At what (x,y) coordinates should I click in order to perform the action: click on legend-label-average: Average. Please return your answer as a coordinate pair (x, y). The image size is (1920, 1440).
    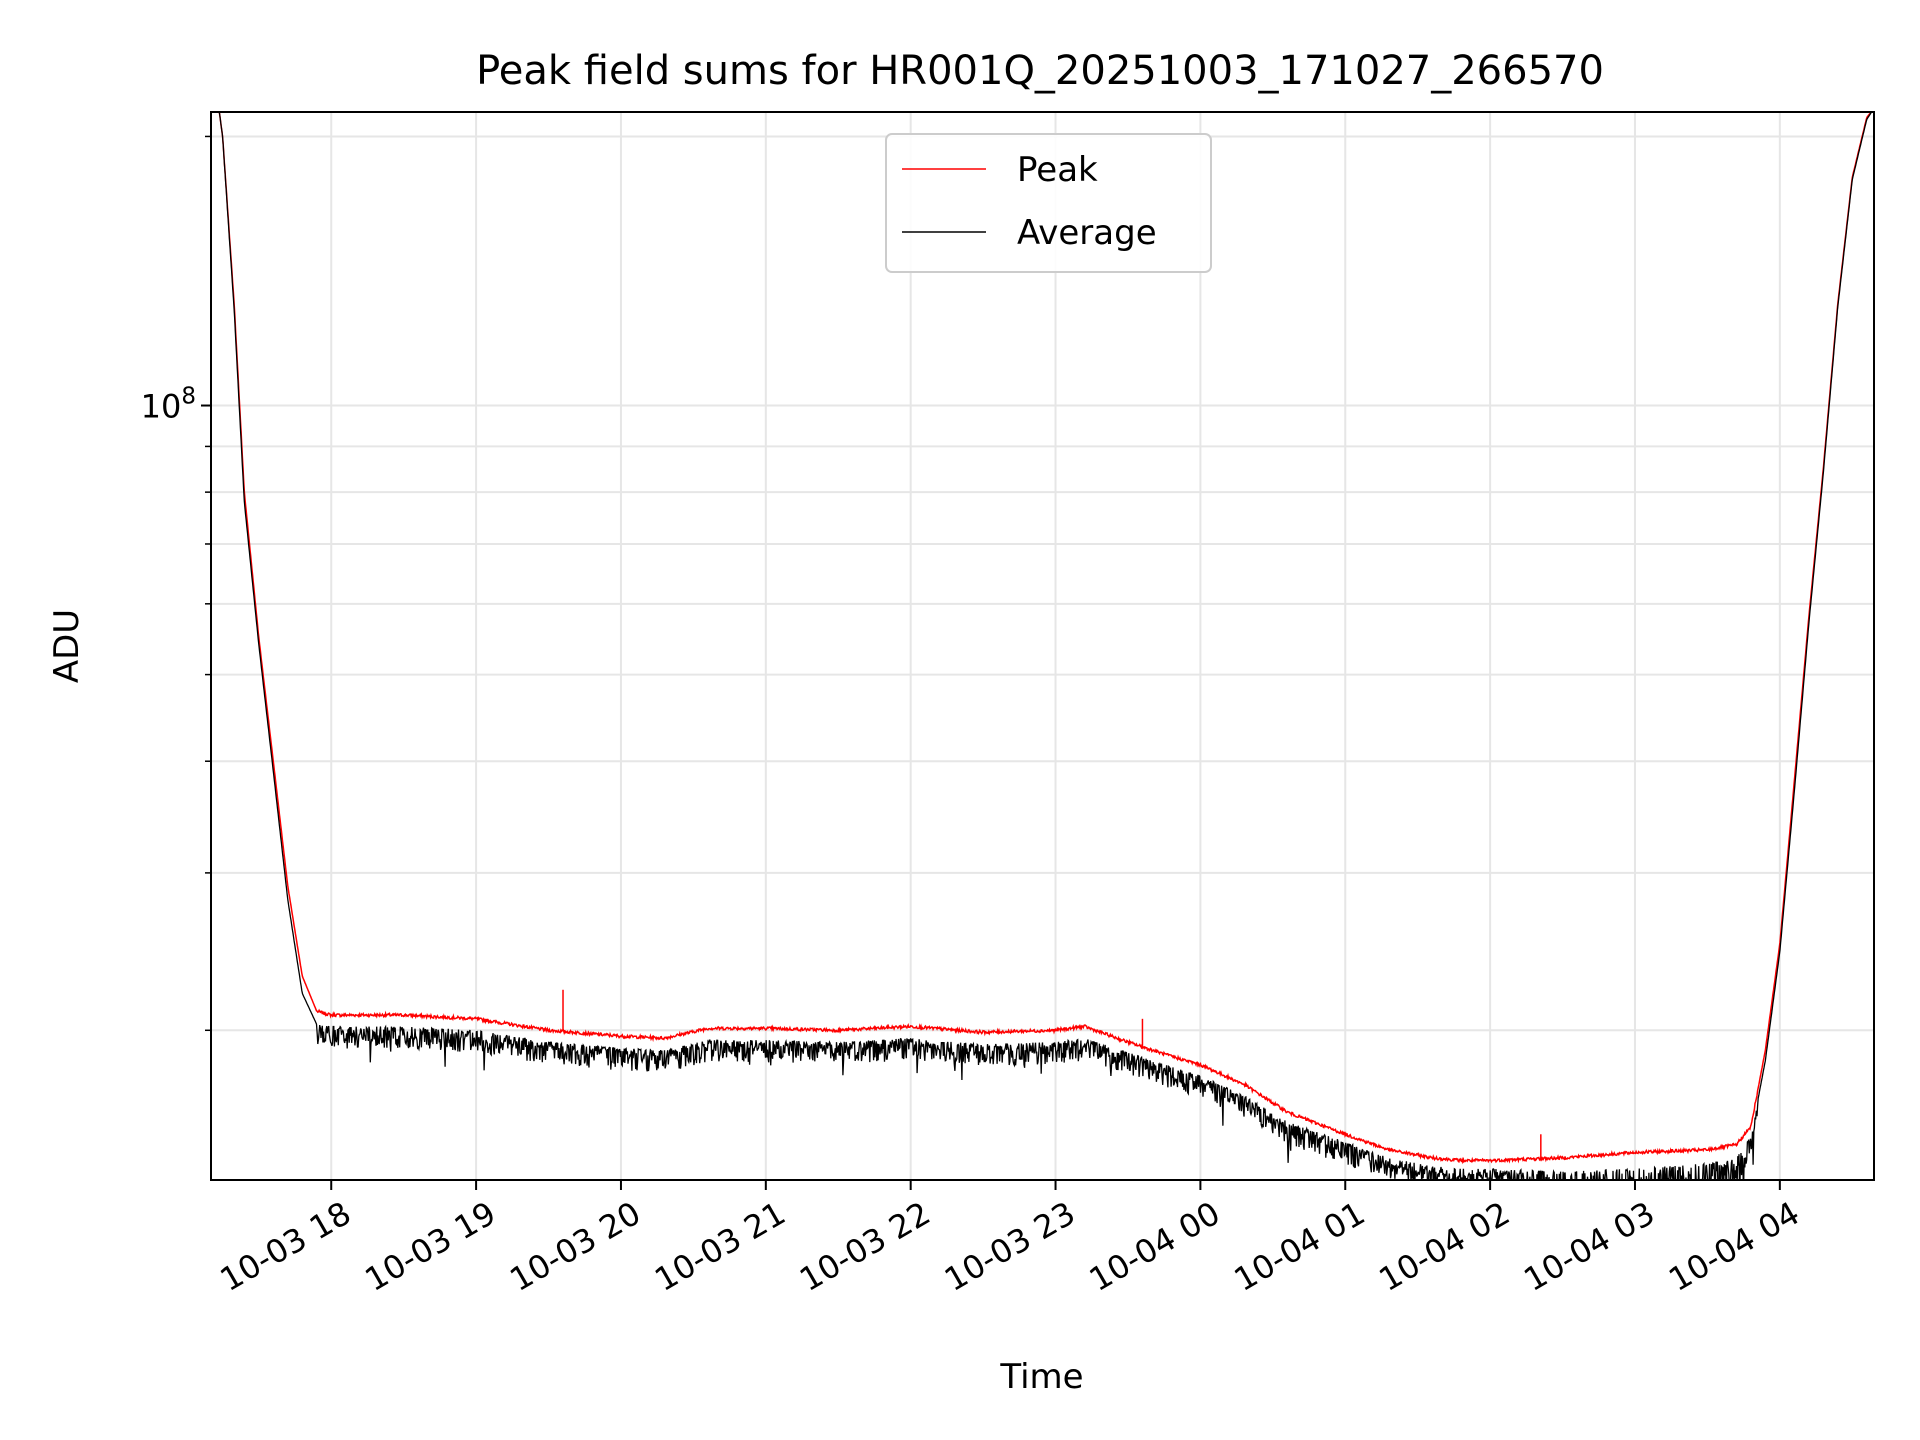
    Looking at the image, I should click on (1087, 233).